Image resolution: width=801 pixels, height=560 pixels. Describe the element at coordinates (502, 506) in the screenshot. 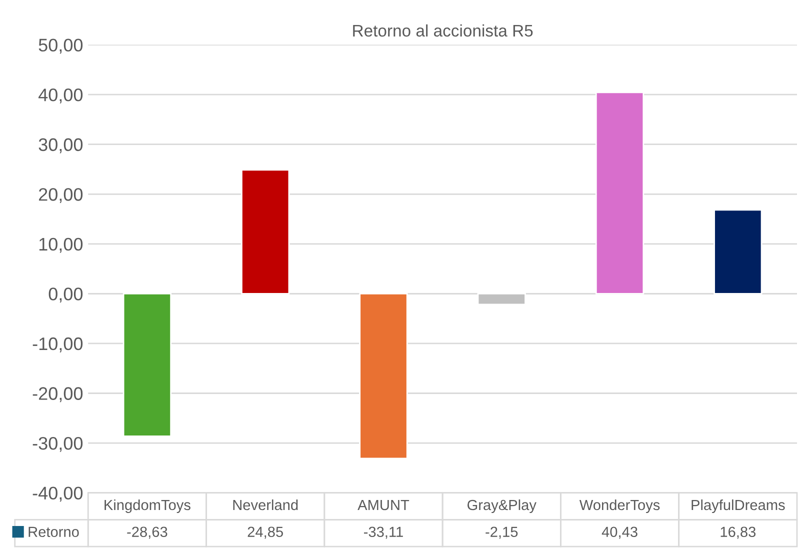

I see `x-tick-label: Gray&Play` at that location.